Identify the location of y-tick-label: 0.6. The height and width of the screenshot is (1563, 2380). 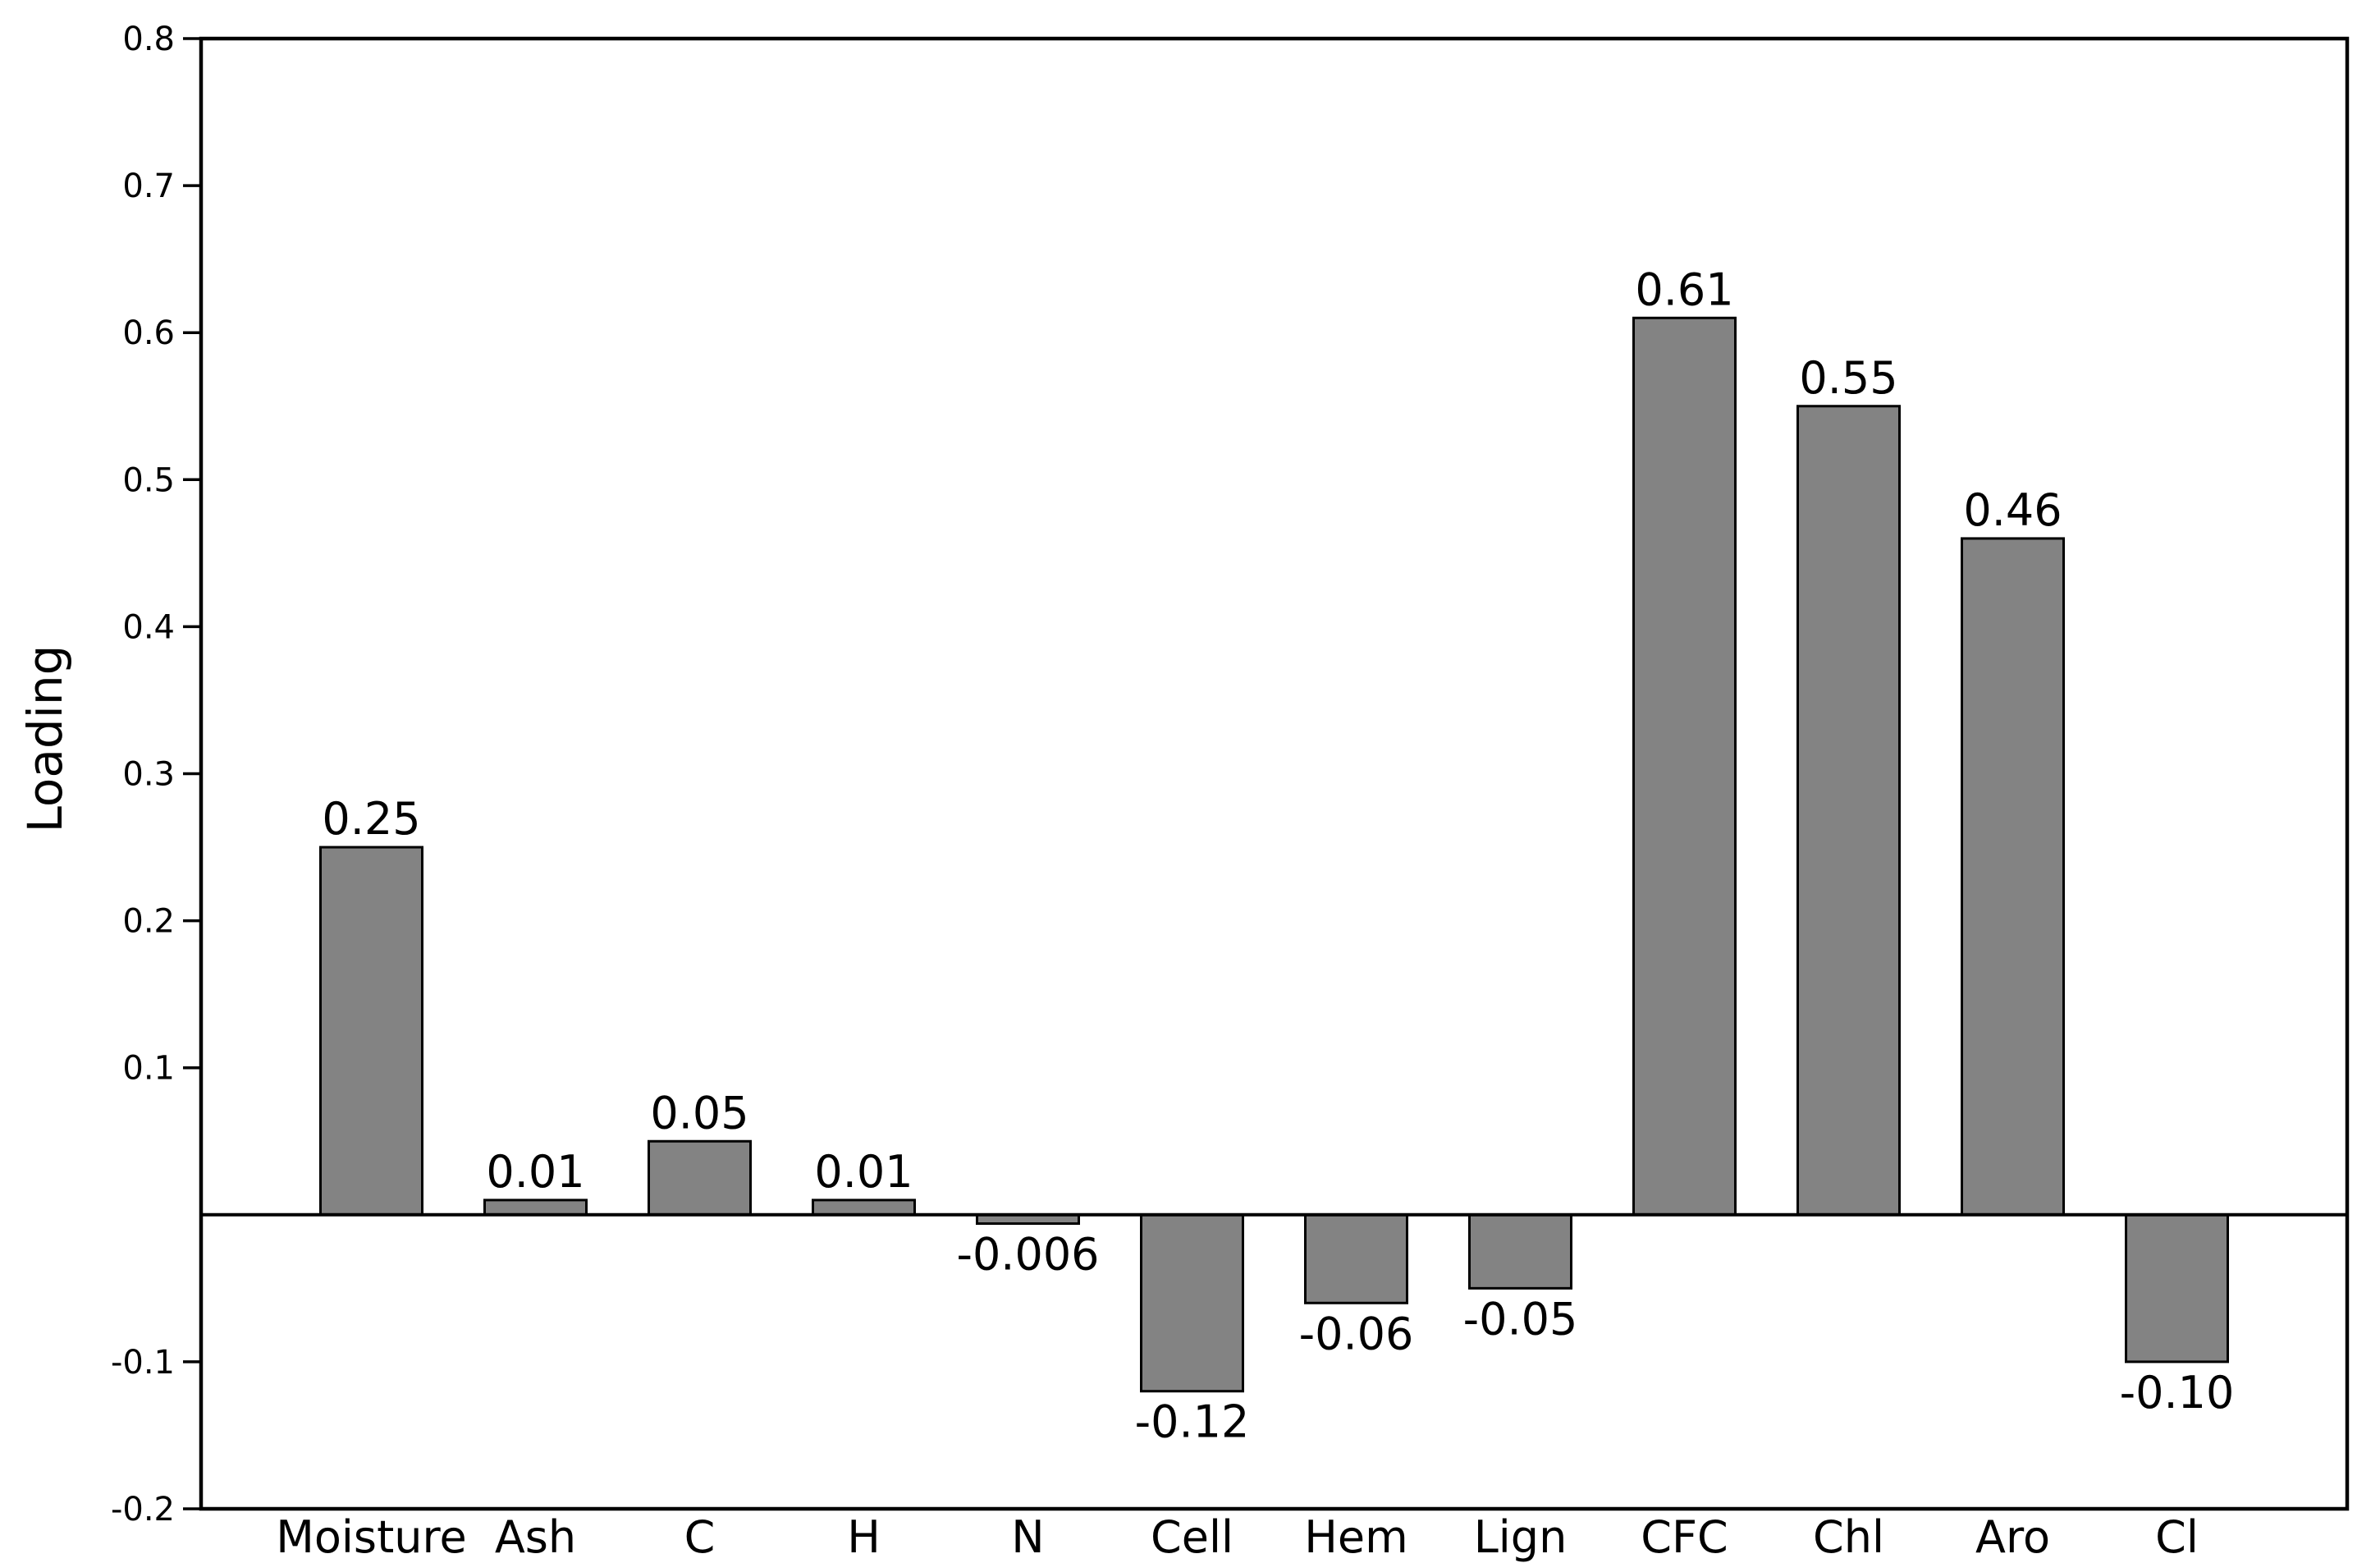
(148, 333).